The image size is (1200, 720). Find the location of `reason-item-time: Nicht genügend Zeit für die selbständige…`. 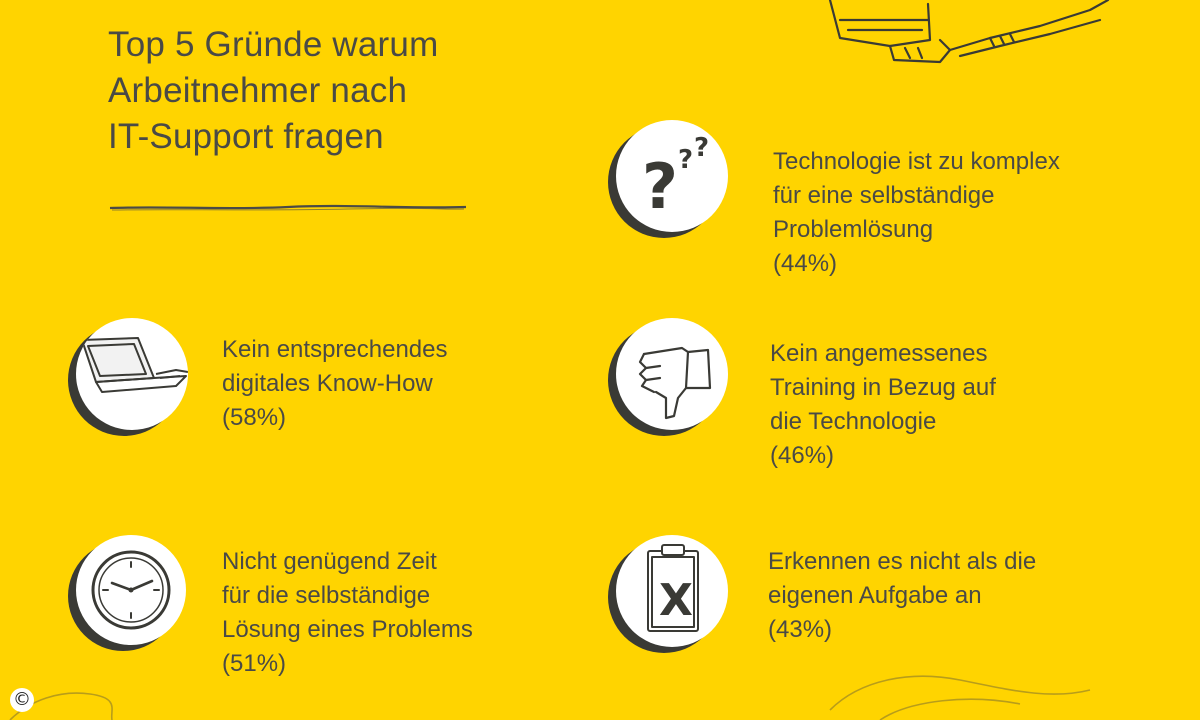

reason-item-time: Nicht genügend Zeit für die selbständige… is located at coordinates (347, 613).